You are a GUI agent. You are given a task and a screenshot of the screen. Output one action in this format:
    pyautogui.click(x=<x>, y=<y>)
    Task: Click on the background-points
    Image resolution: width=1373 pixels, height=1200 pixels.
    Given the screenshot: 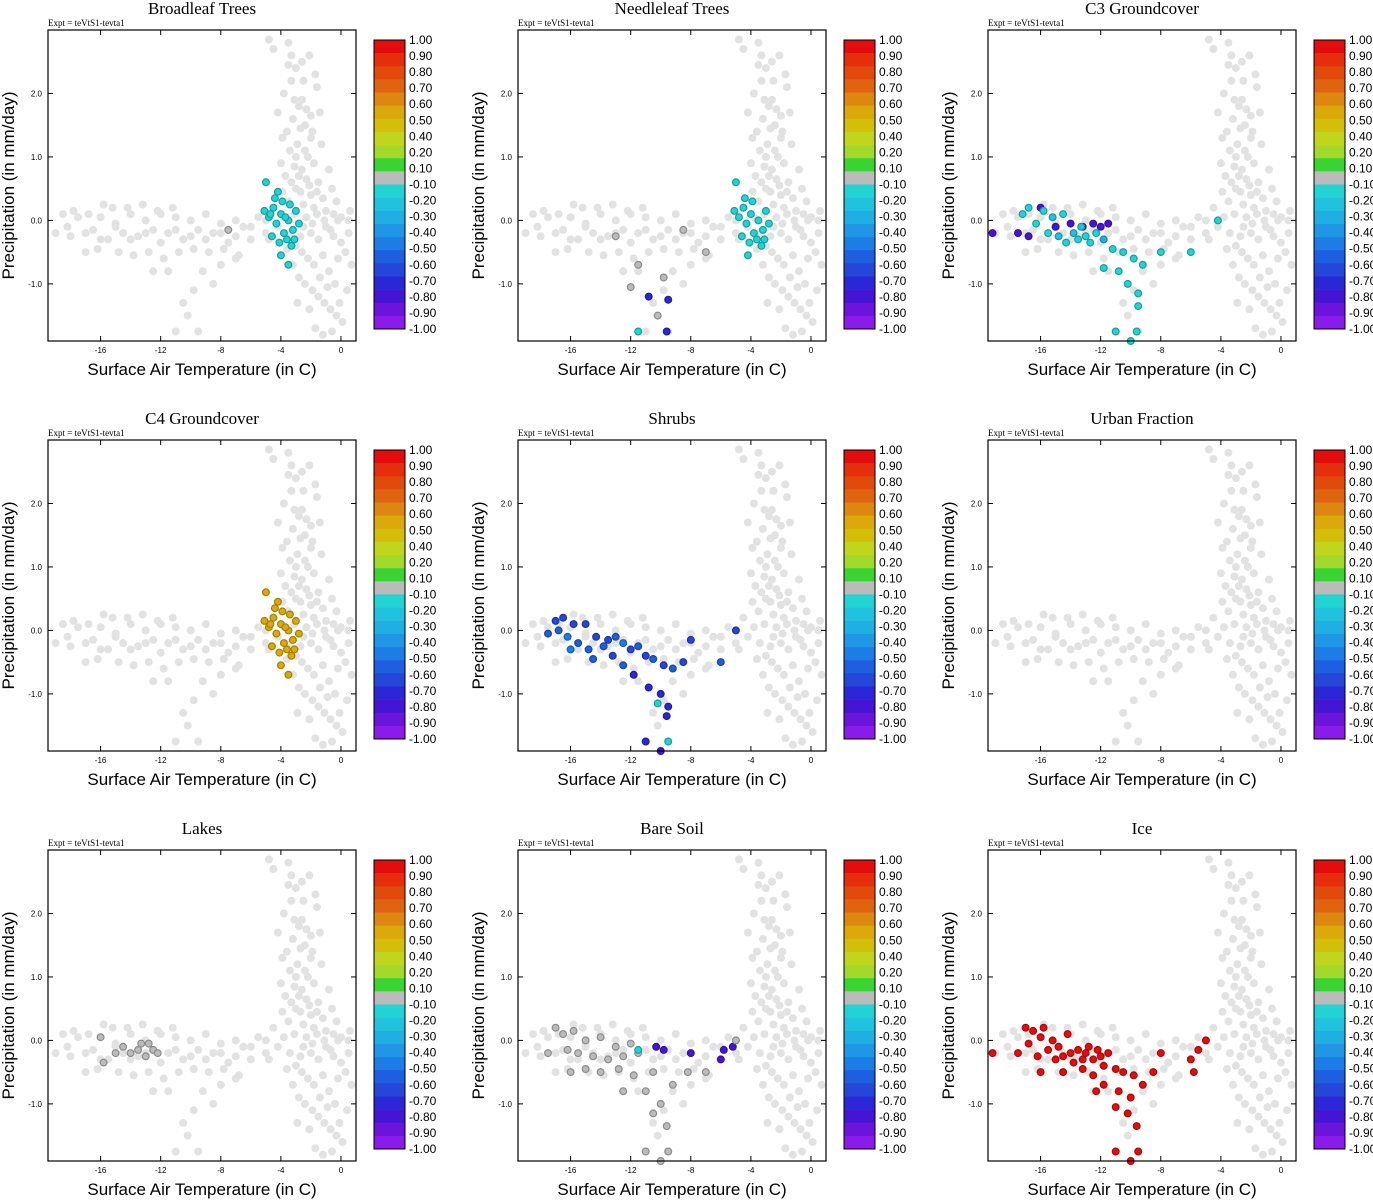 What is the action you would take?
    pyautogui.click(x=1143, y=597)
    